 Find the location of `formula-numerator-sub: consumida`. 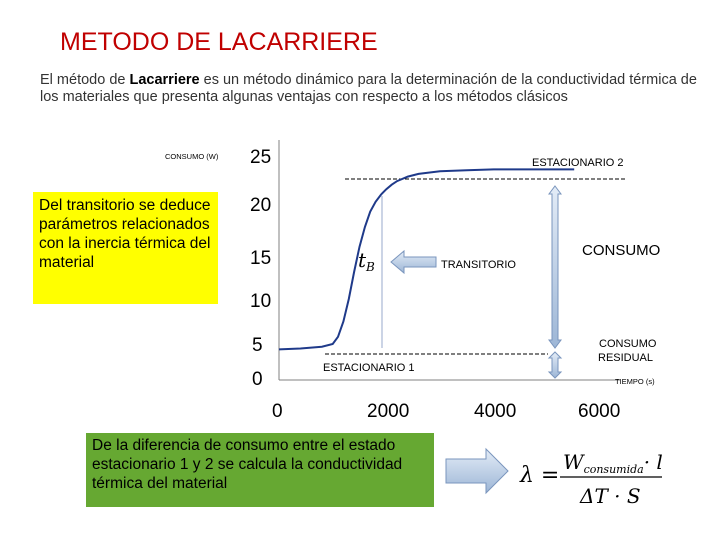

formula-numerator-sub: consumida is located at coordinates (614, 469).